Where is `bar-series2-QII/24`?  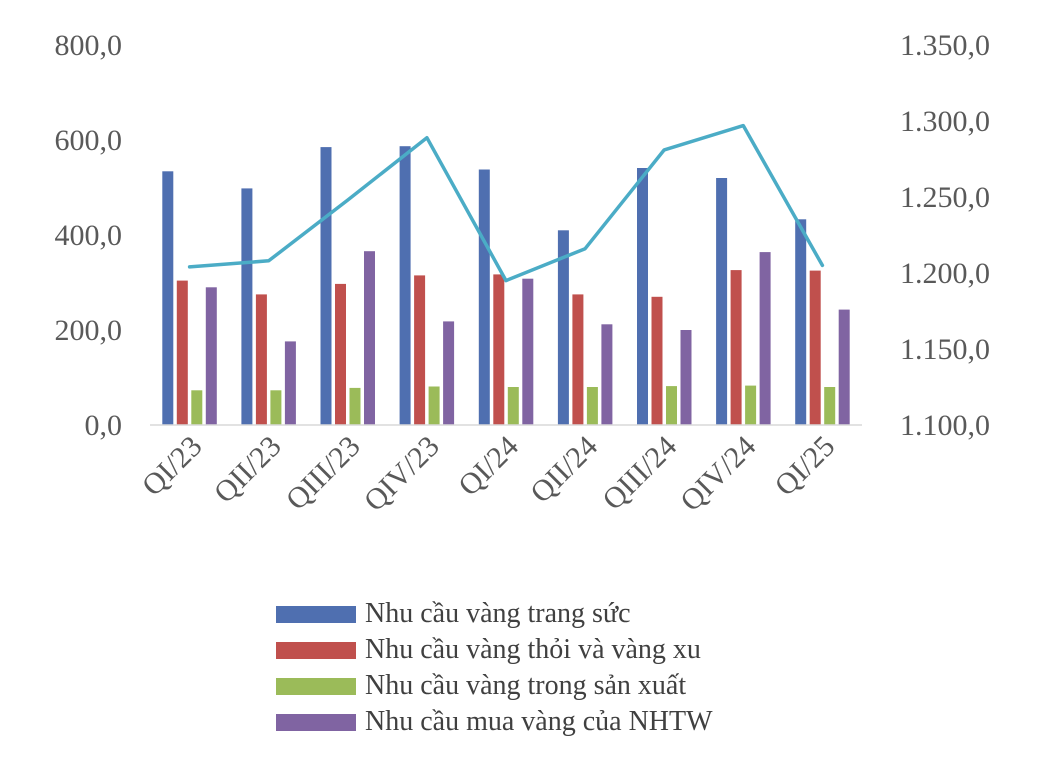 bar-series2-QII/24 is located at coordinates (578, 359).